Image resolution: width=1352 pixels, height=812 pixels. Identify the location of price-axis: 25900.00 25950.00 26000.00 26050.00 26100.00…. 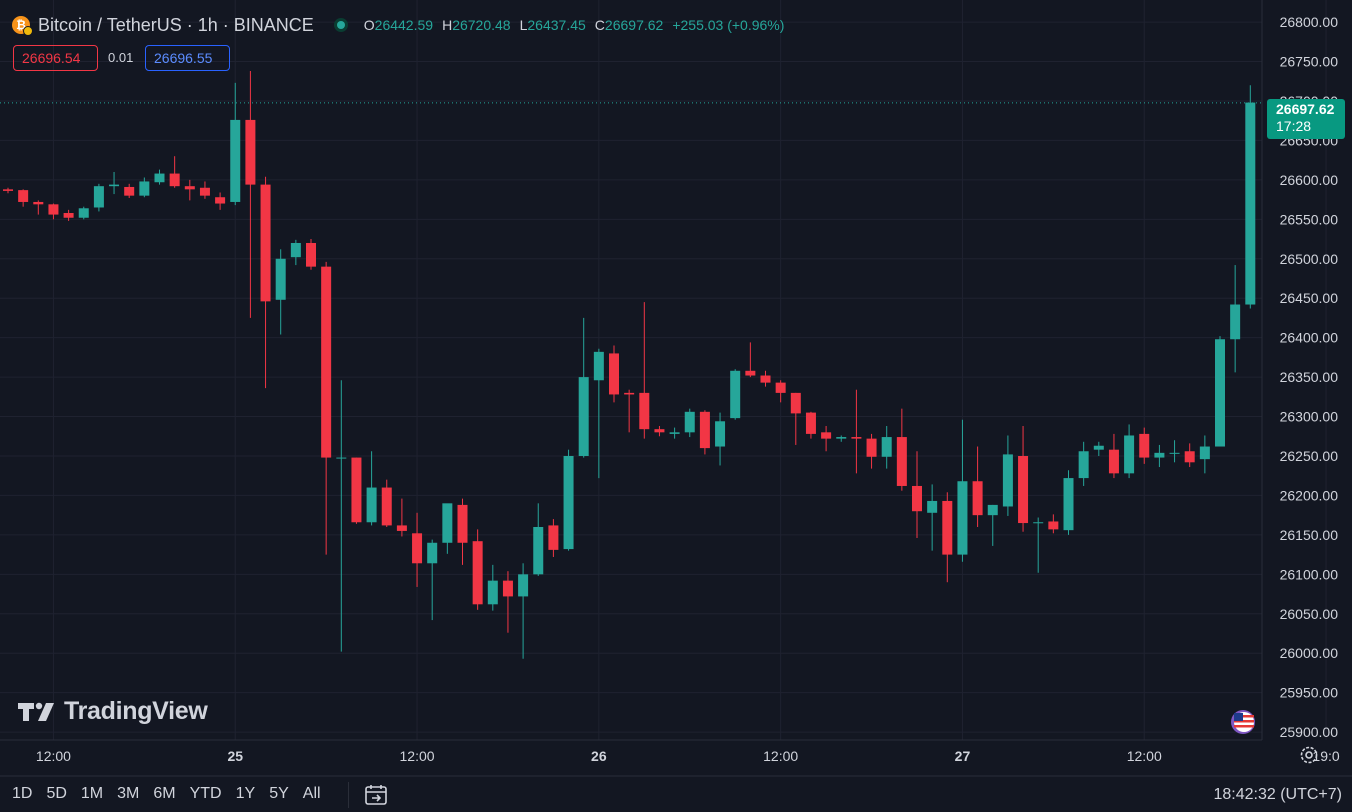
(1309, 377).